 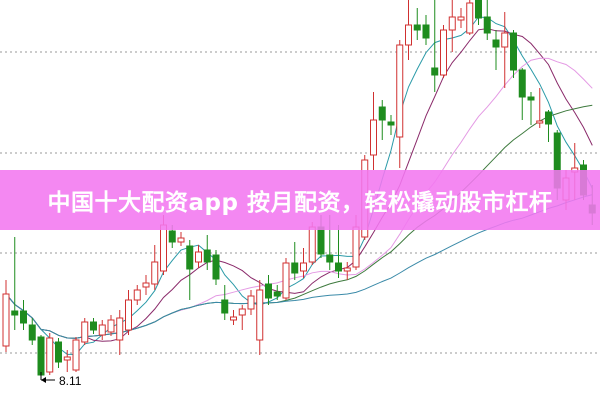 What do you see at coordinates (300, 203) in the screenshot?
I see `banner-title: 中国十大配资app 按月配资，轻松撬动股市杠杆` at bounding box center [300, 203].